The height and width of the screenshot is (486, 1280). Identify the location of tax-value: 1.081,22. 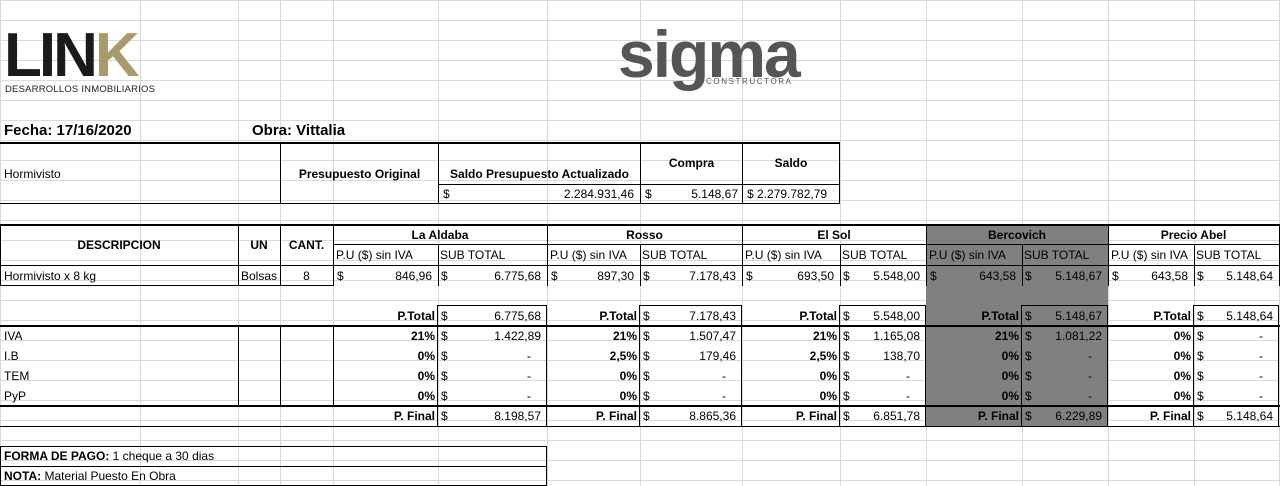
(1078, 336).